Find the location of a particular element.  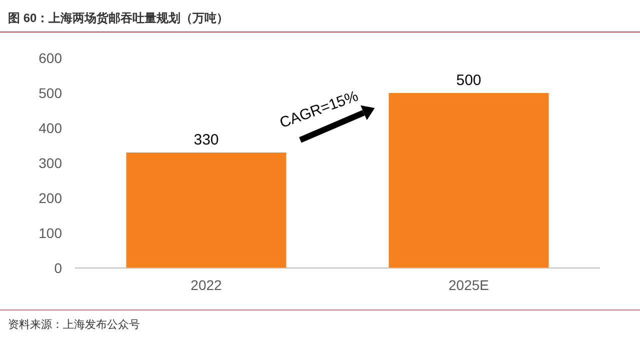

text: 资料来源：上海发布公众号 is located at coordinates (74, 324).